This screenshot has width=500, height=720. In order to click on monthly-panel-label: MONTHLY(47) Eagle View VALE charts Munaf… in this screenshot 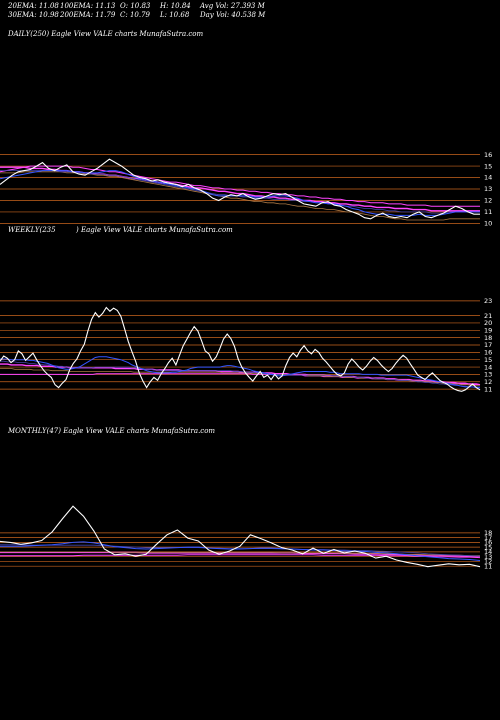, I will do `click(112, 431)`.